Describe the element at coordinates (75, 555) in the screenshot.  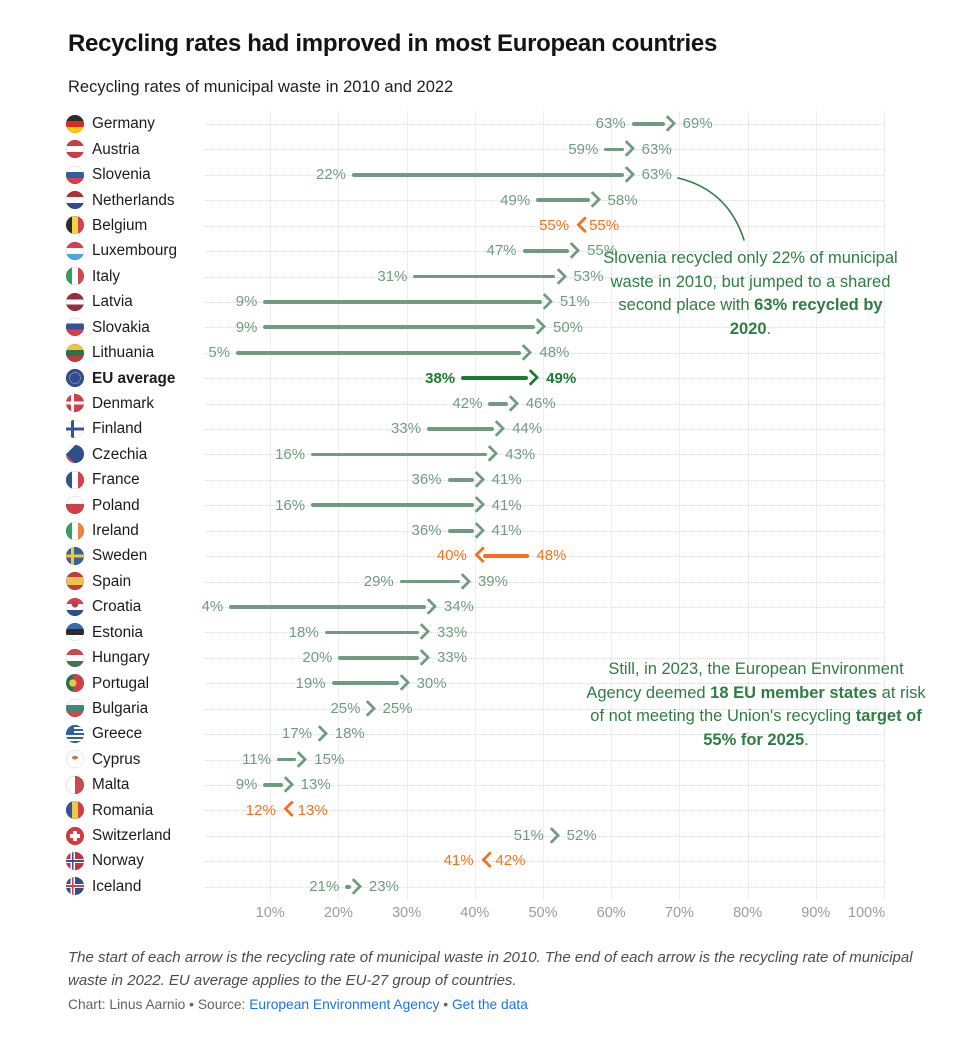
I see `flag-sweden-icon` at that location.